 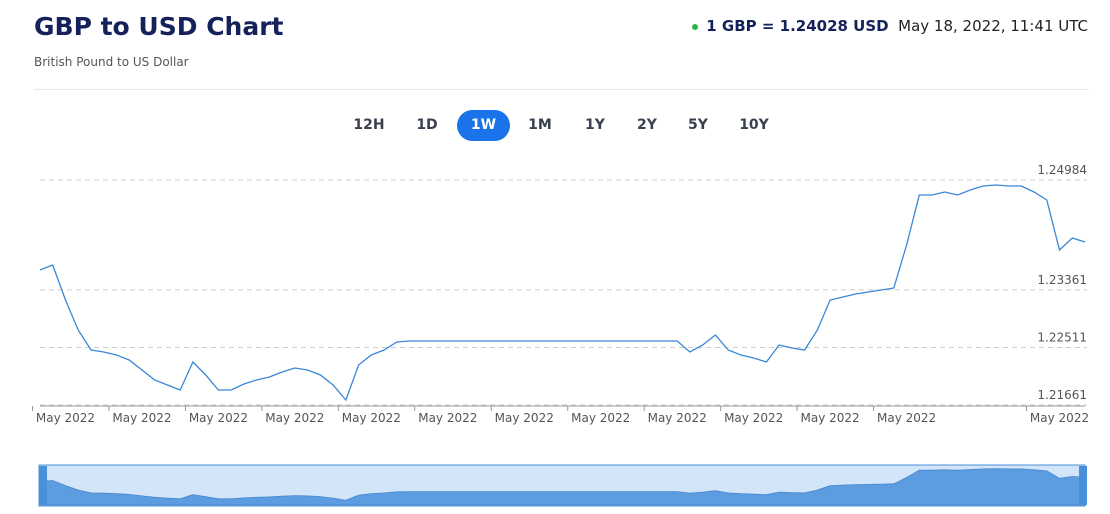 I want to click on range-button: 1M, so click(x=540, y=125).